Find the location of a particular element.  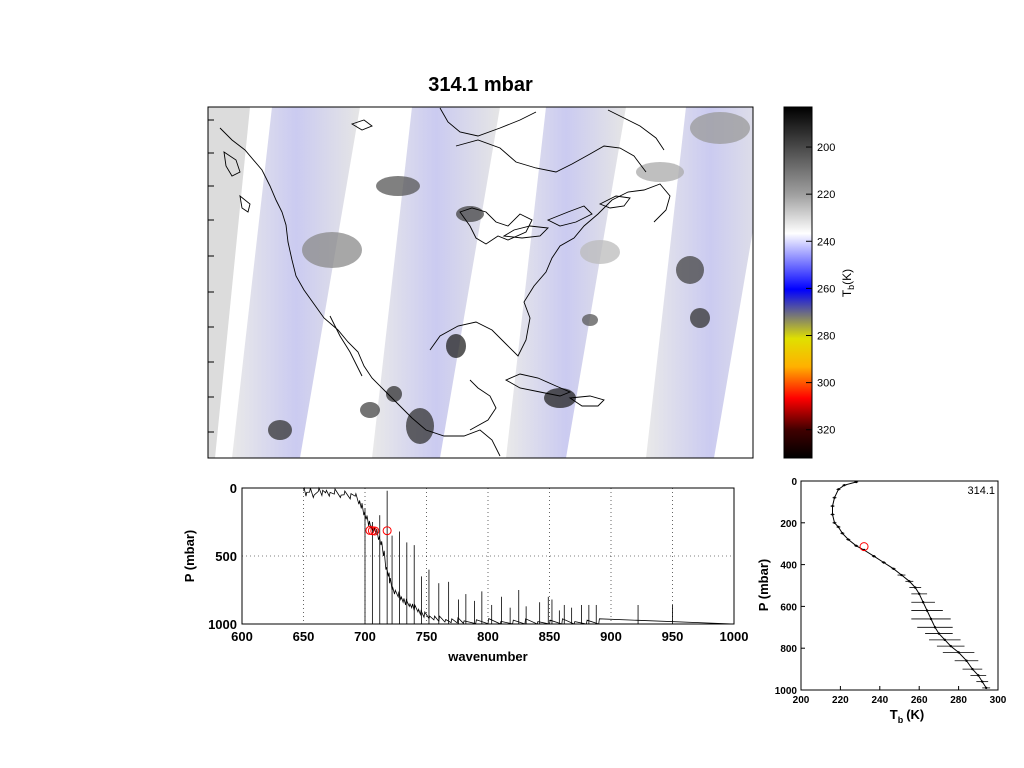

colorbar-tick-label: 200 is located at coordinates (826, 148).